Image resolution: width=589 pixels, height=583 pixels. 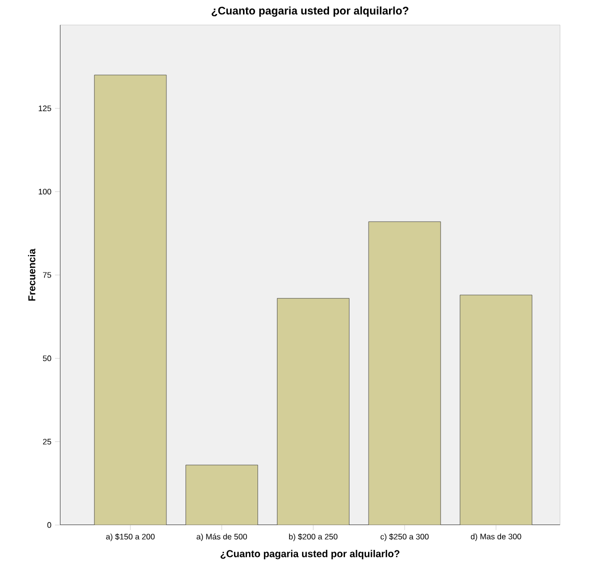 I want to click on chart-title: ¿Cuanto pagaria usted por alquilarlo?, so click(x=310, y=11).